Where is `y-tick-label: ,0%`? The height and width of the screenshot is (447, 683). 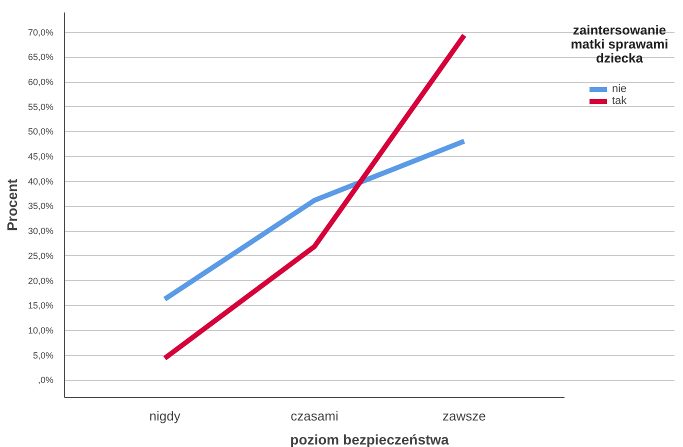 y-tick-label: ,0% is located at coordinates (46, 380).